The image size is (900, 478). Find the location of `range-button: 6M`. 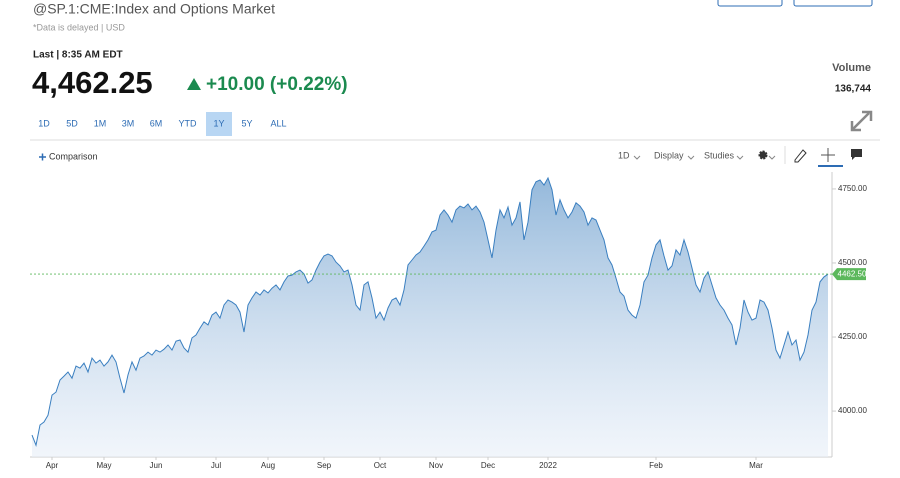

range-button: 6M is located at coordinates (156, 123).